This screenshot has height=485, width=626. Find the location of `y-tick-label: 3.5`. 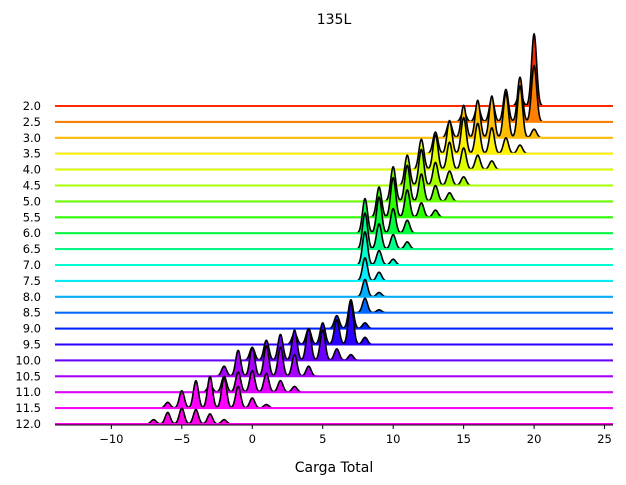

y-tick-label: 3.5 is located at coordinates (32, 154).